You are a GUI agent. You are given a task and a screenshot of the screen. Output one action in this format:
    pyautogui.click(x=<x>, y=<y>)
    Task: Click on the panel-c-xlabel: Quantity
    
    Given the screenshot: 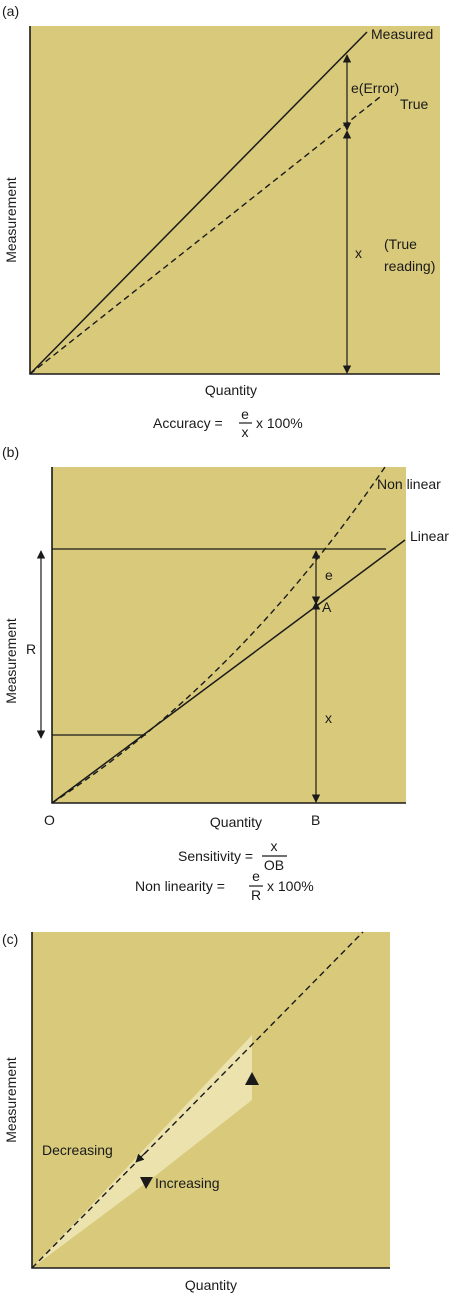 What is the action you would take?
    pyautogui.click(x=211, y=1285)
    